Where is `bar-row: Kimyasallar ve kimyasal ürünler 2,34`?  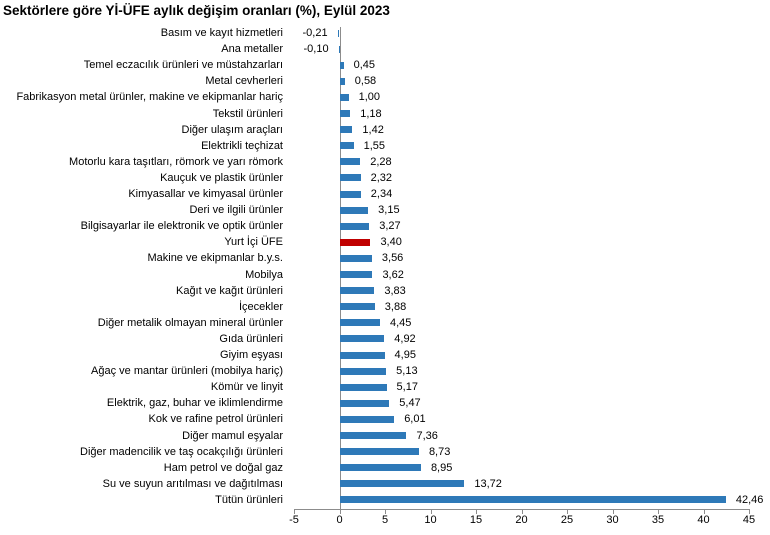
bar-row: Kimyasallar ve kimyasal ürünler 2,34 is located at coordinates (385, 194).